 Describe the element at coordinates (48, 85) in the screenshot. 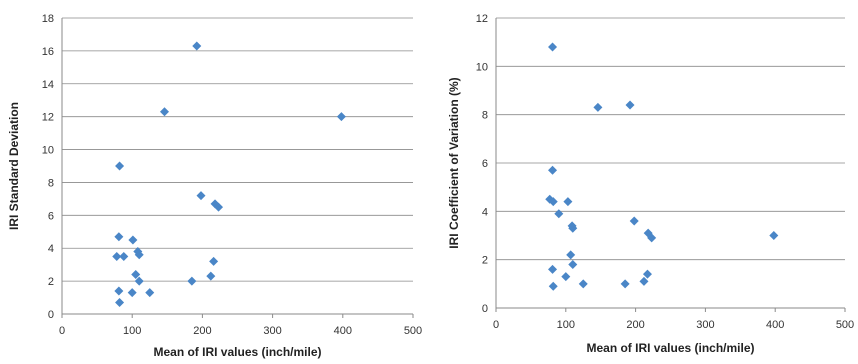

I see `y-tick-label: 14` at that location.